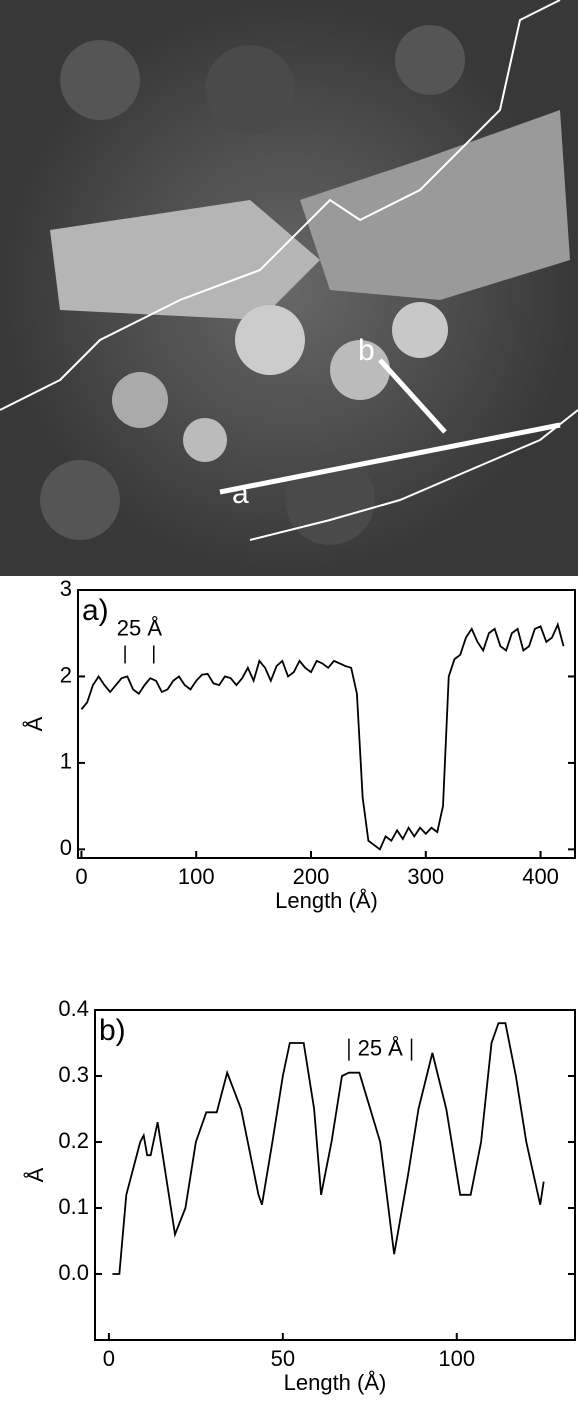 This screenshot has width=581, height=1402. I want to click on y-tick-label: 0.3, so click(73, 1074).